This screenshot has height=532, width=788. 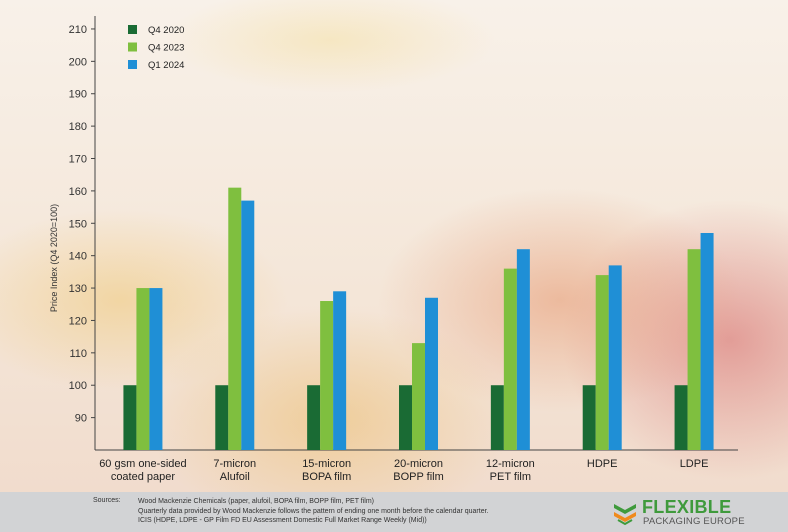 What do you see at coordinates (235, 477) in the screenshot?
I see `x-tick-label: Alufoil` at bounding box center [235, 477].